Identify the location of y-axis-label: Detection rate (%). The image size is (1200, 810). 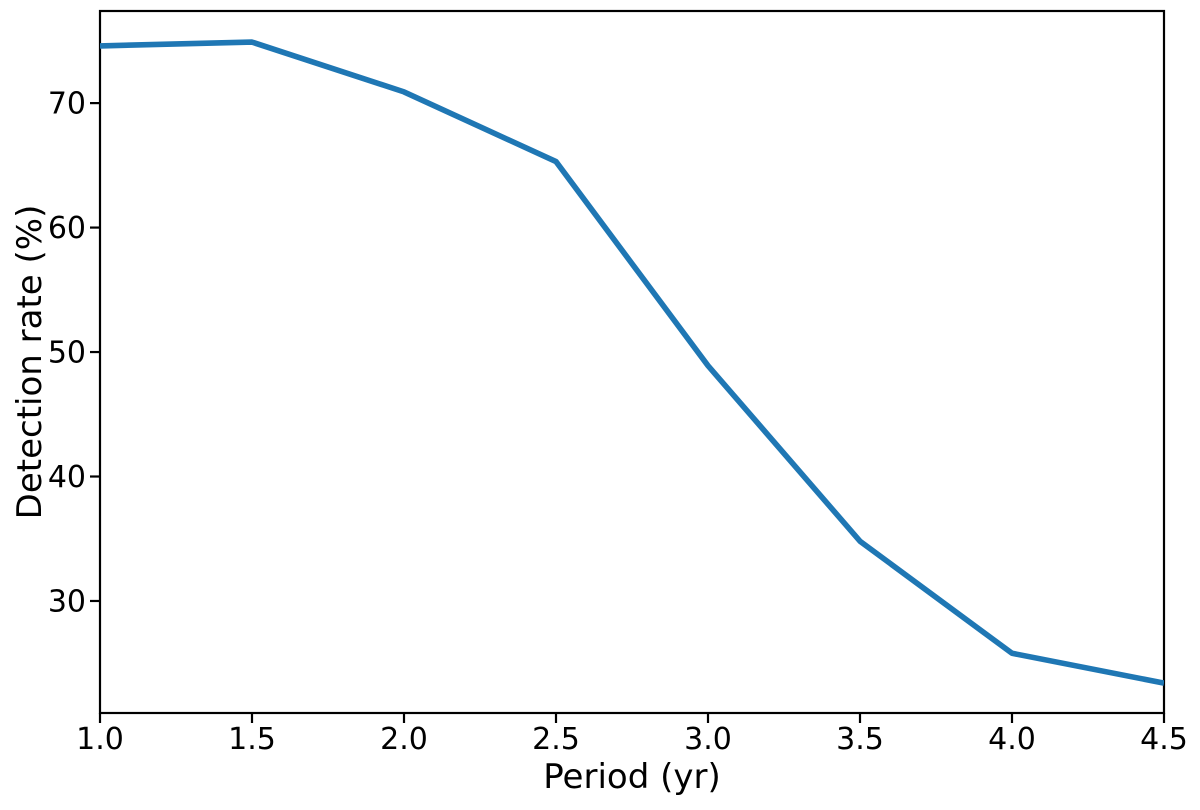
(30, 362).